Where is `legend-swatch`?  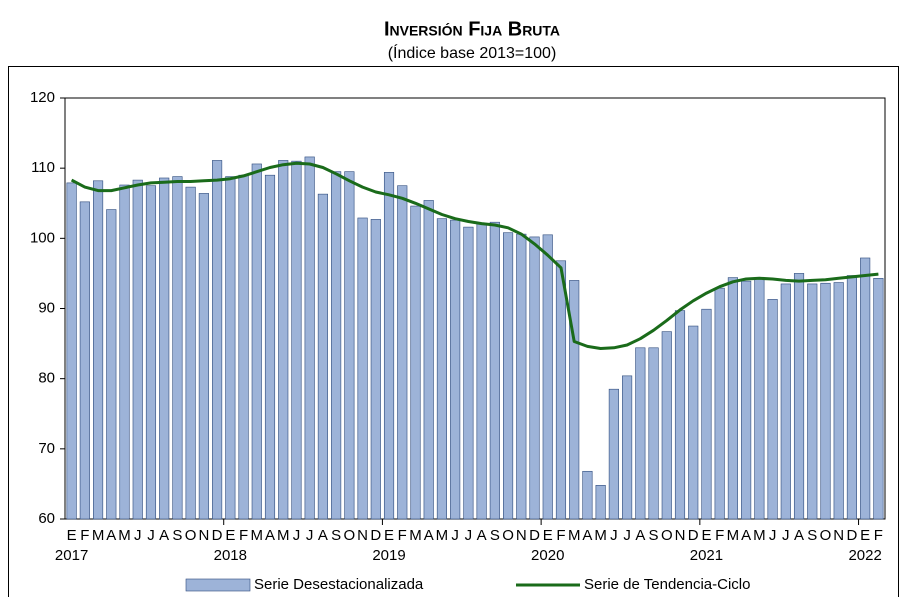 legend-swatch is located at coordinates (218, 585).